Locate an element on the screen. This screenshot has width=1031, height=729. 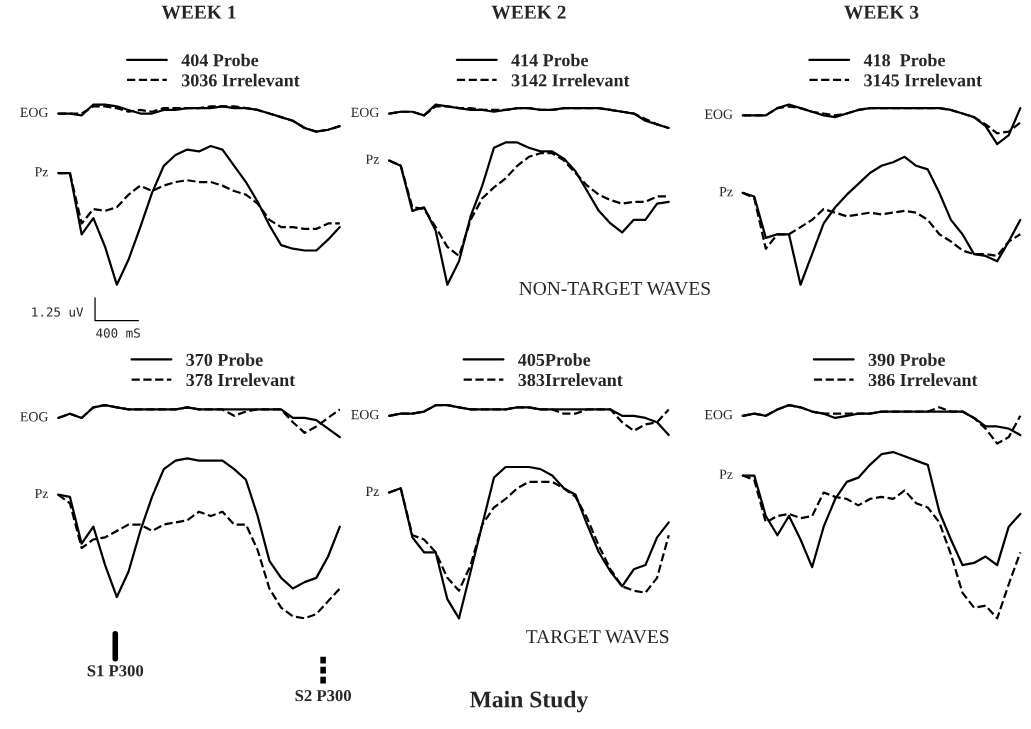
legend-label: 414 Probe is located at coordinates (549, 60).